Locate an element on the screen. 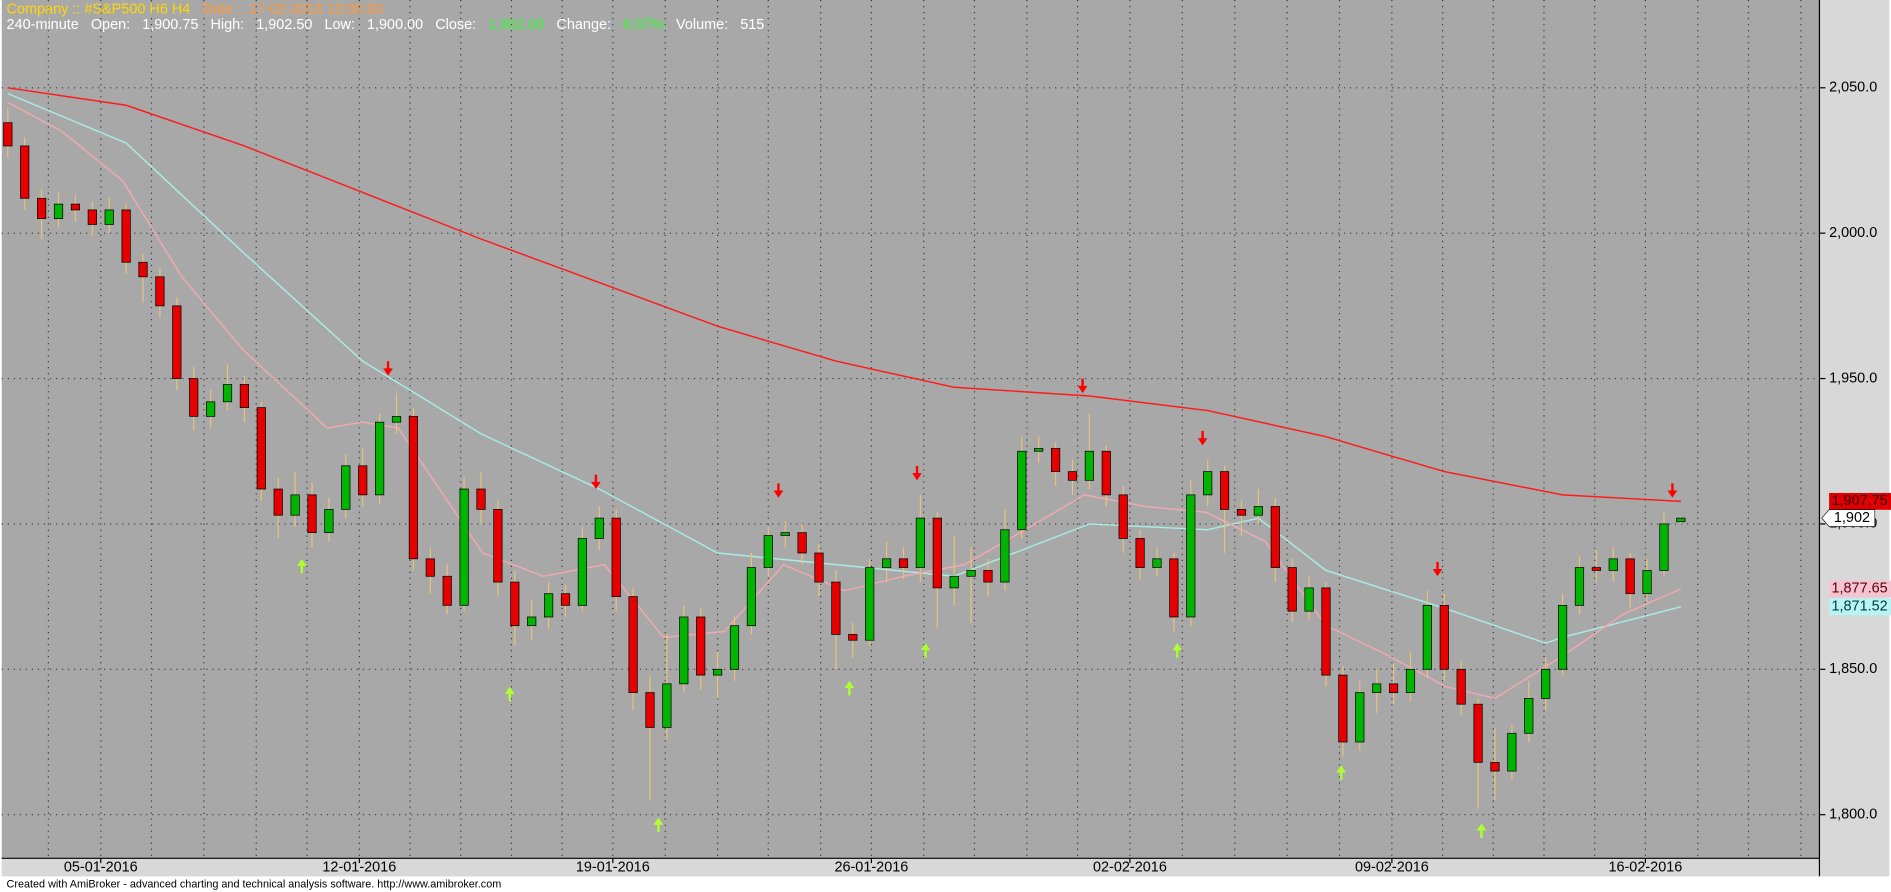  y-tick-label: 2,050.0 is located at coordinates (1853, 88).